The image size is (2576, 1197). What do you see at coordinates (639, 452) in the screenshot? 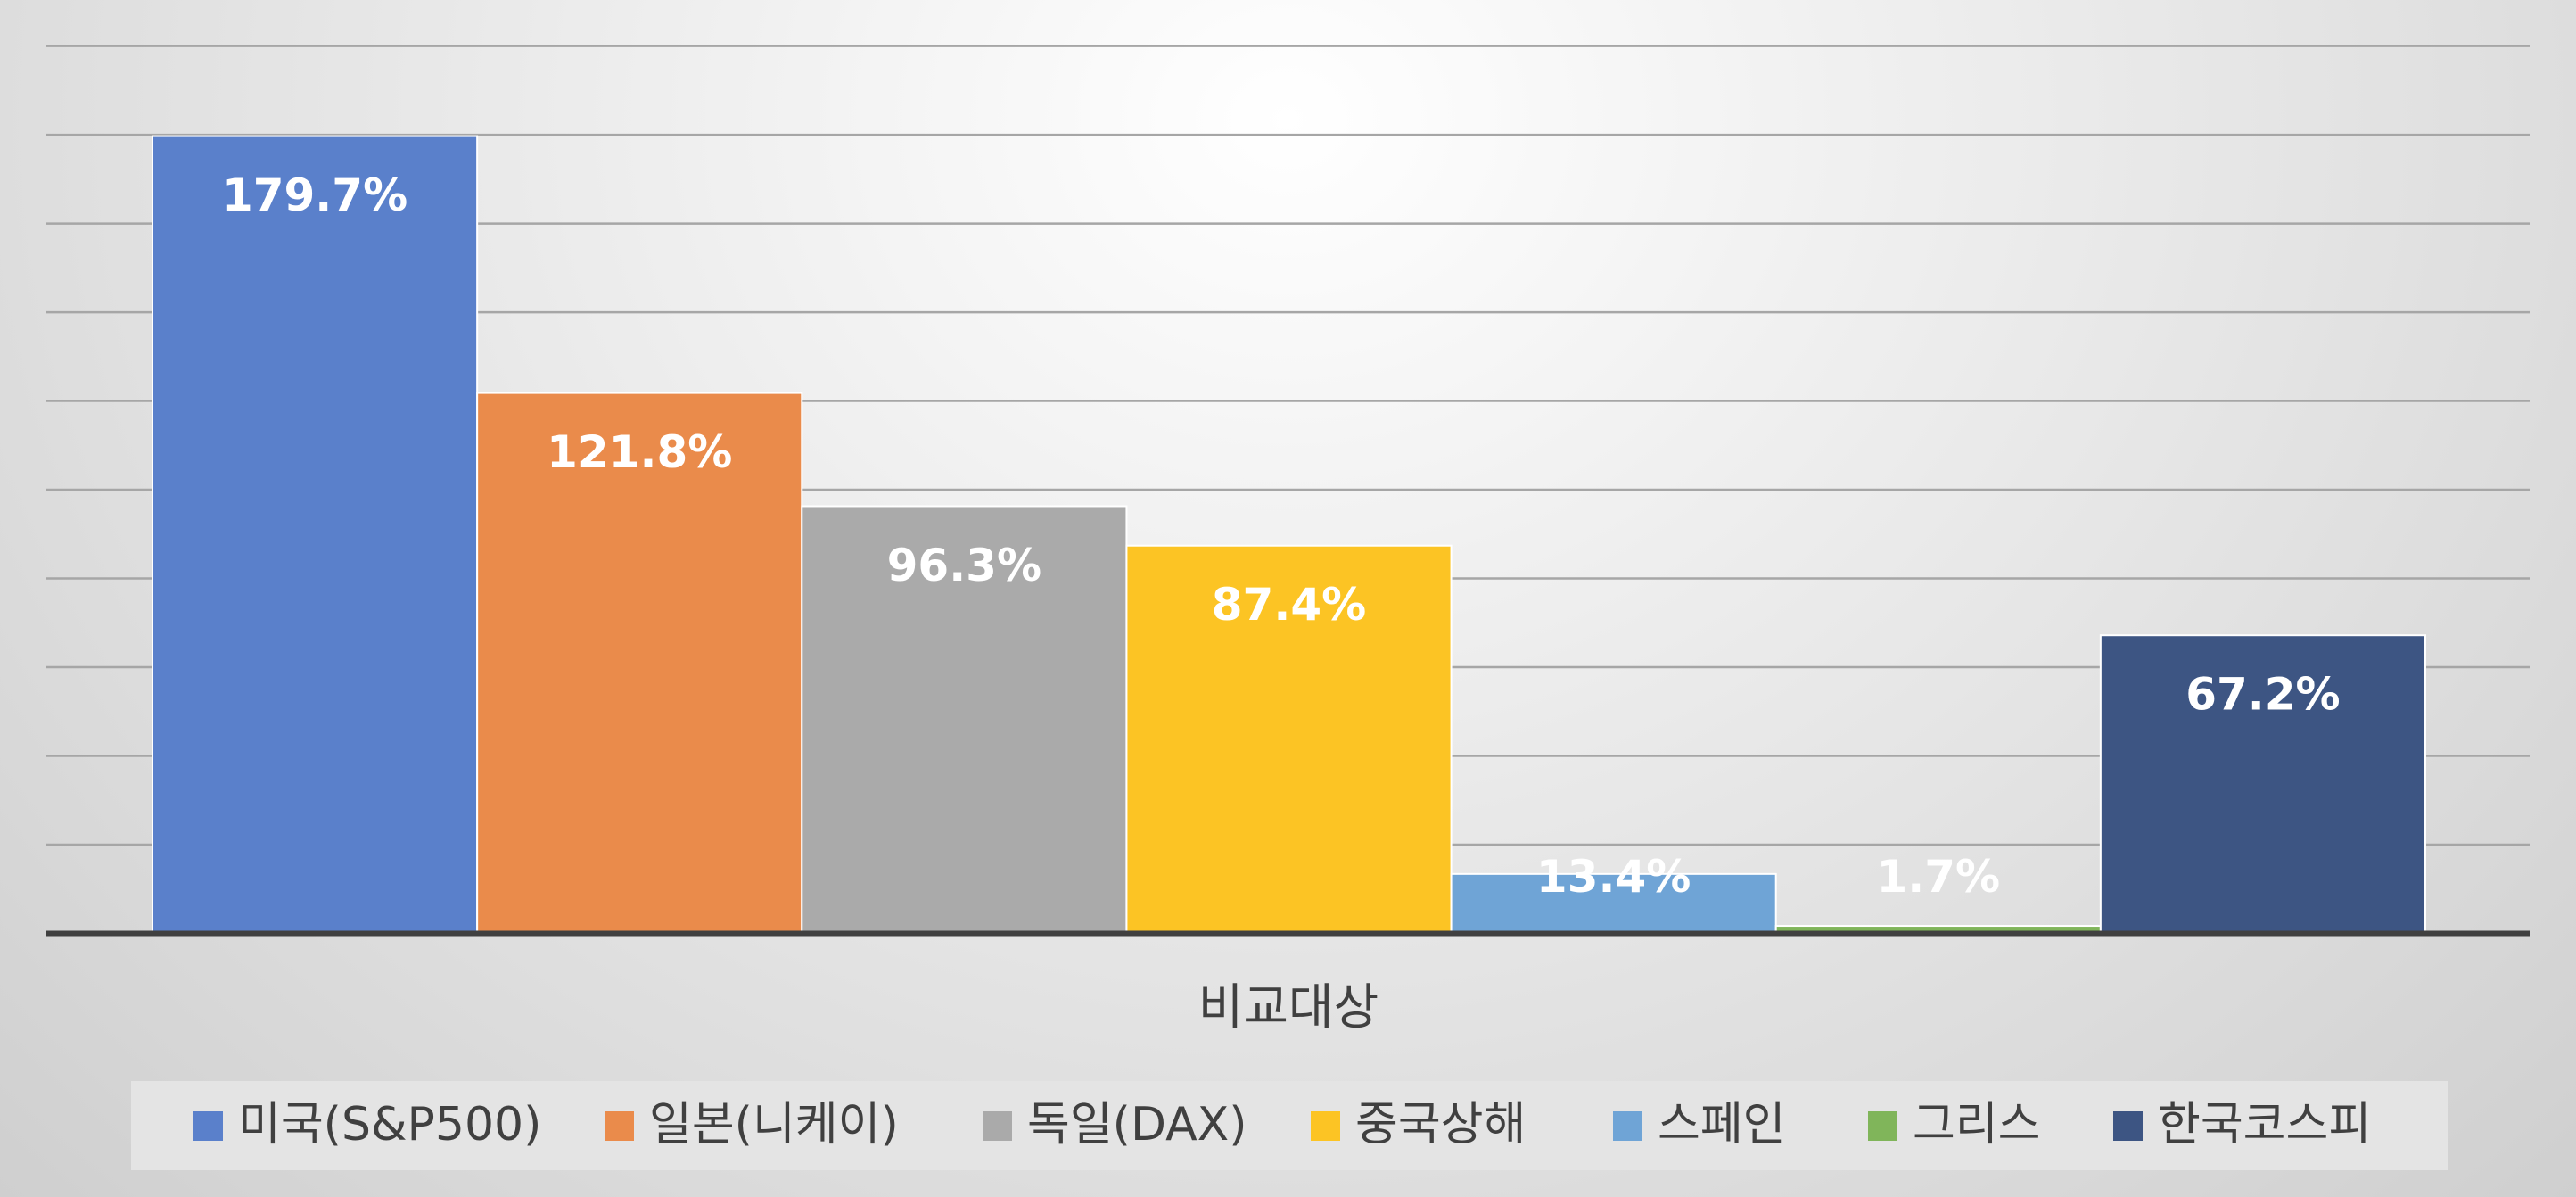
I see `value-label: 121.8%` at bounding box center [639, 452].